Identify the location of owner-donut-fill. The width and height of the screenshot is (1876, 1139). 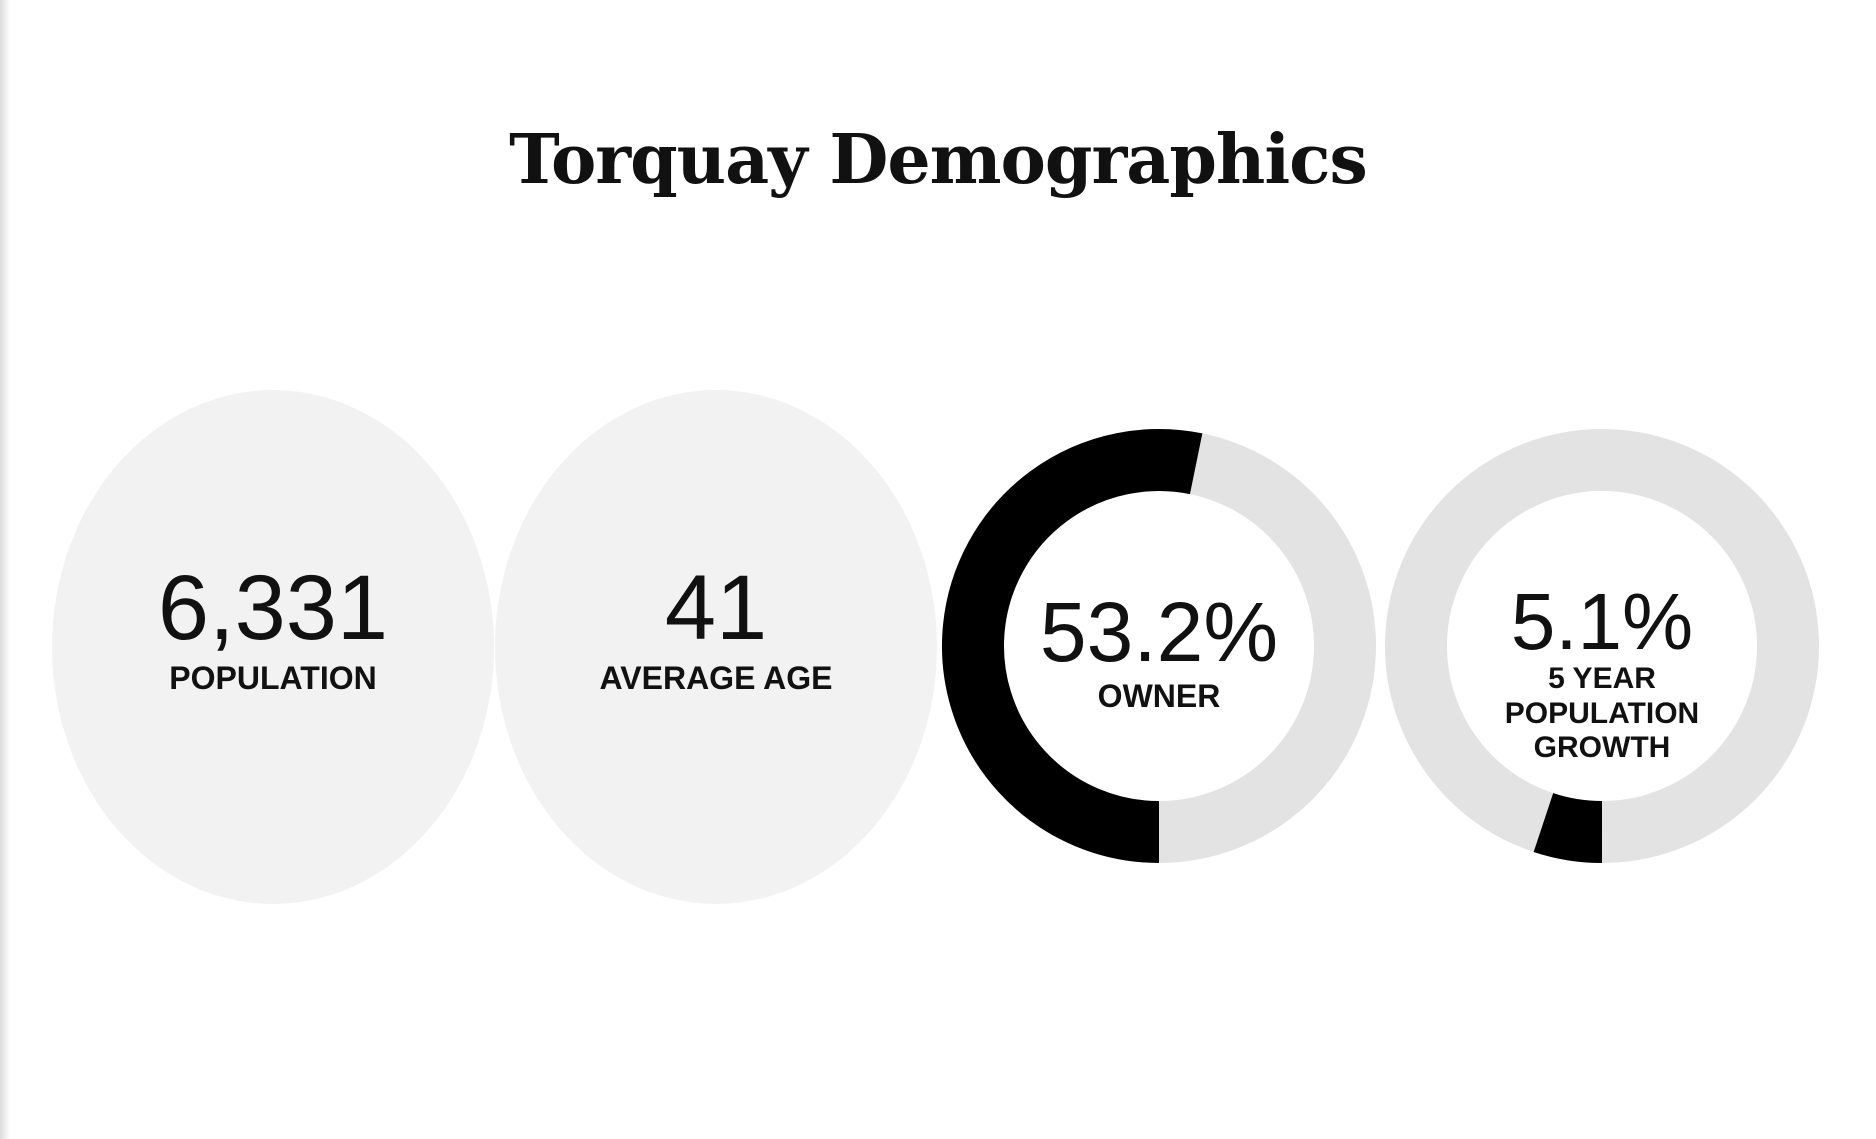
(1072, 646).